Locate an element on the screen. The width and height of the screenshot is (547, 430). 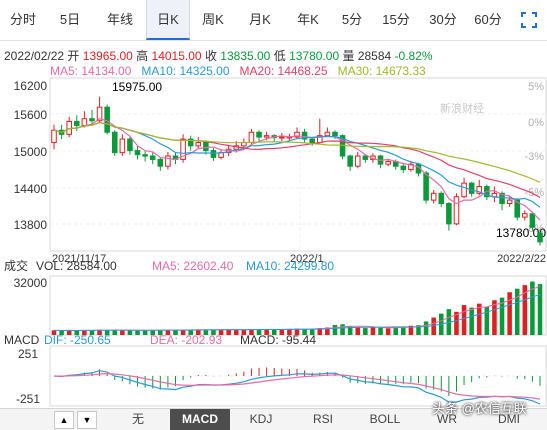
pct-tick: -8% is located at coordinates (534, 229).